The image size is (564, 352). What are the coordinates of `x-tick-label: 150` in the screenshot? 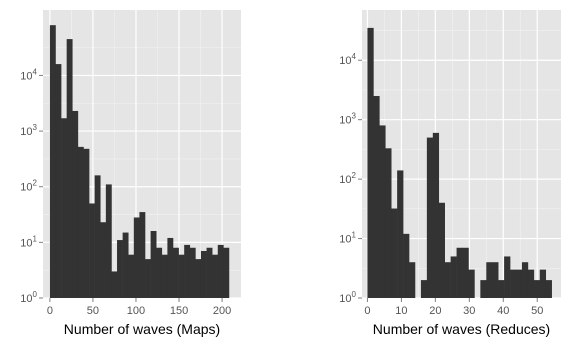 It's located at (179, 311).